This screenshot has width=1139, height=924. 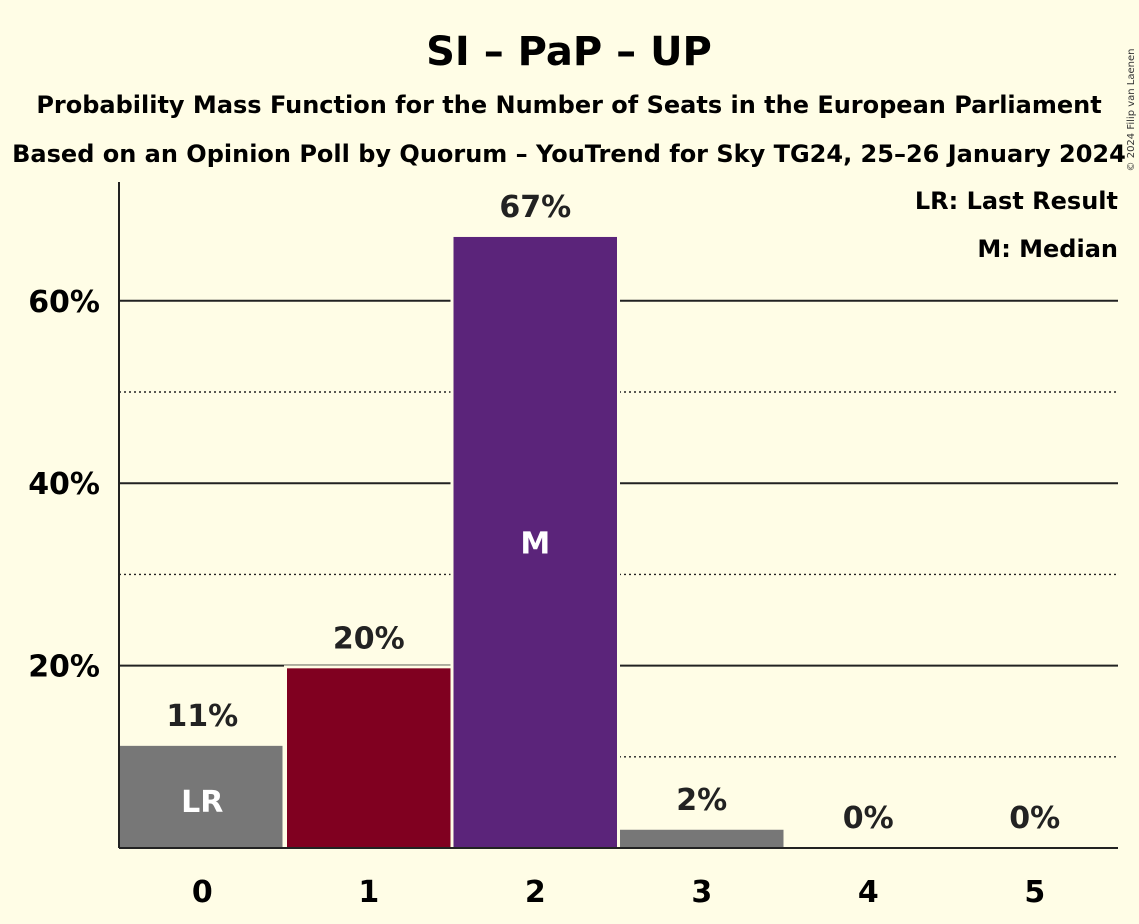 I want to click on x-tick-label: 1, so click(x=368, y=892).